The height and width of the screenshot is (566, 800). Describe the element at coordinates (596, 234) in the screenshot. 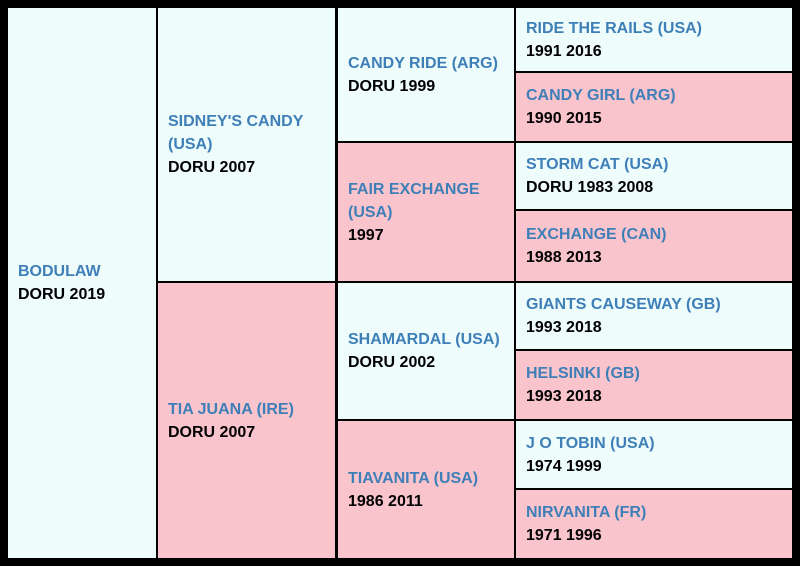

I see `ggp-name: EXCHANGE (CAN)` at that location.